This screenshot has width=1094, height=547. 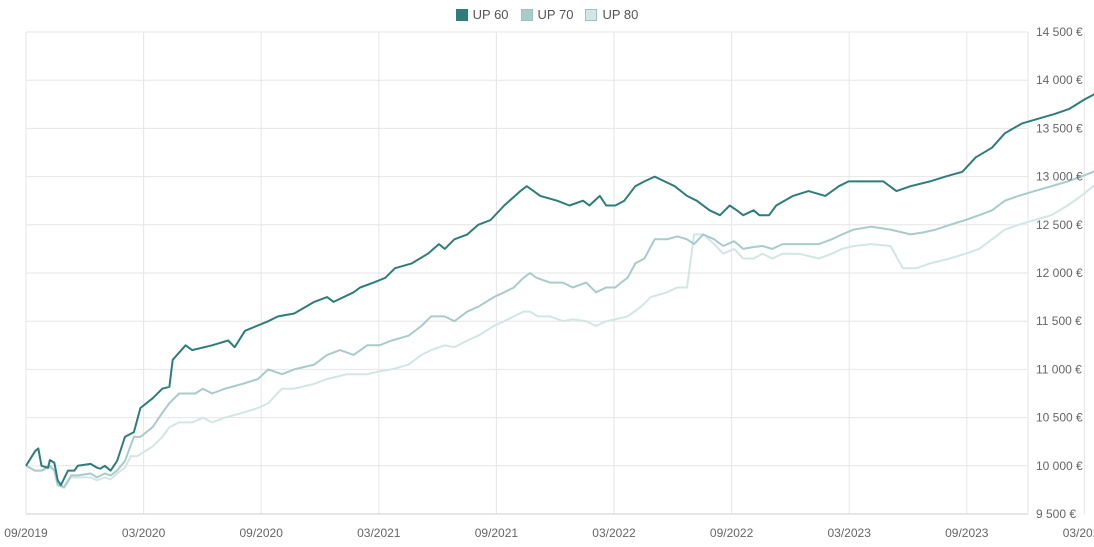 I want to click on y-tick-label: 12 500 €, so click(x=1059, y=225).